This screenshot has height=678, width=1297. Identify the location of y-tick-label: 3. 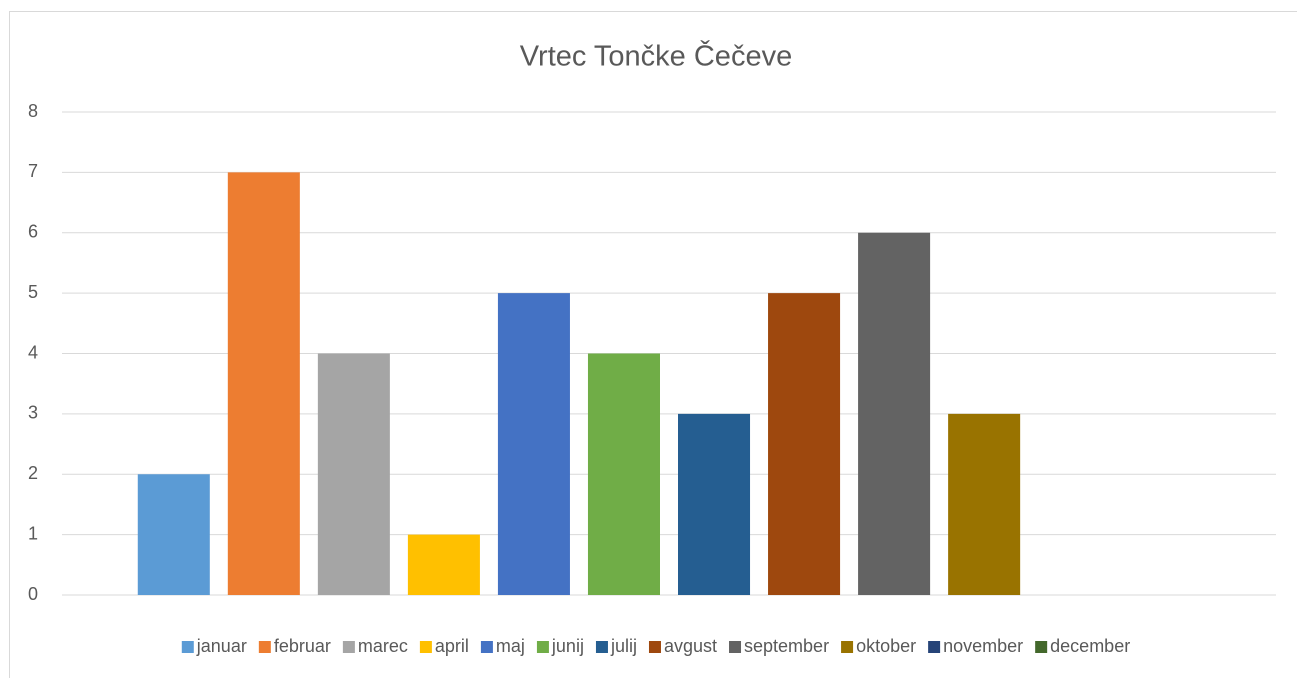
(33, 413).